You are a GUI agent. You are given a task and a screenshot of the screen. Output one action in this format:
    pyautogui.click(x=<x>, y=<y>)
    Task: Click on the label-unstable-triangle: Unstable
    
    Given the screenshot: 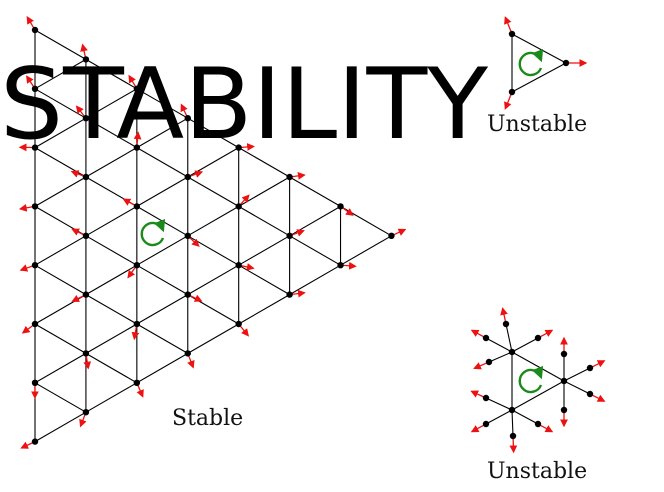 What is the action you would take?
    pyautogui.click(x=537, y=124)
    